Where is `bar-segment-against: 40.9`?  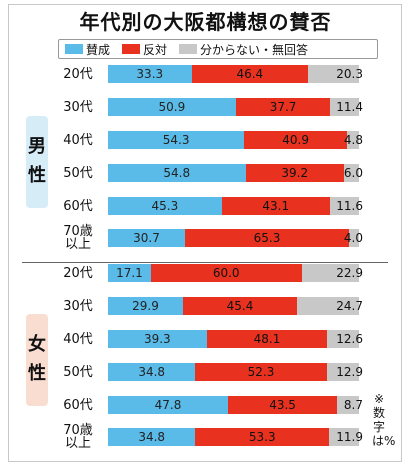
bar-segment-against: 40.9 is located at coordinates (295, 140).